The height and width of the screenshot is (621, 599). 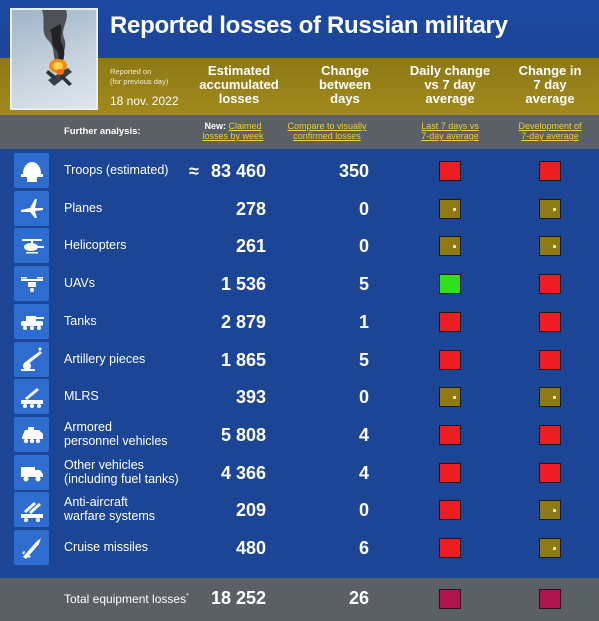 I want to click on column-header-daily-vs-average: Daily change vs 7 day average, so click(x=450, y=85).